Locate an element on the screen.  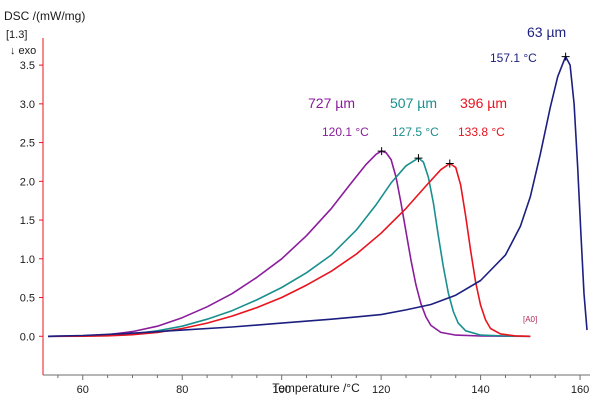
x-axis-title: Temperature /°C is located at coordinates (316, 388).